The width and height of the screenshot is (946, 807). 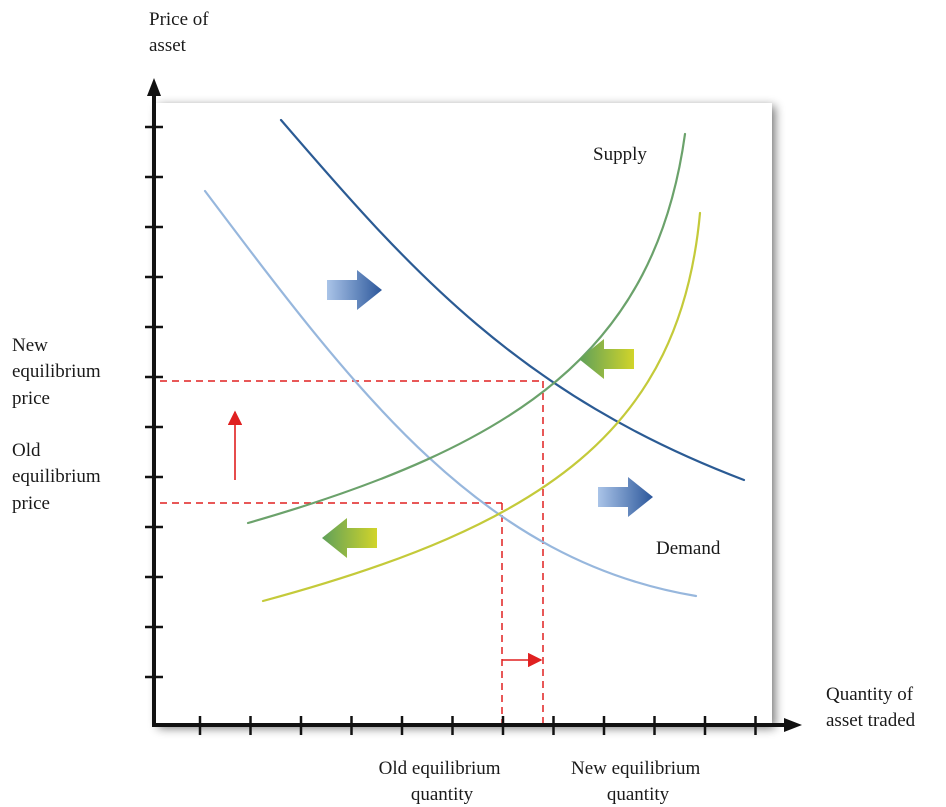 I want to click on new-quantity-line-1: New equilibrium, so click(x=636, y=768).